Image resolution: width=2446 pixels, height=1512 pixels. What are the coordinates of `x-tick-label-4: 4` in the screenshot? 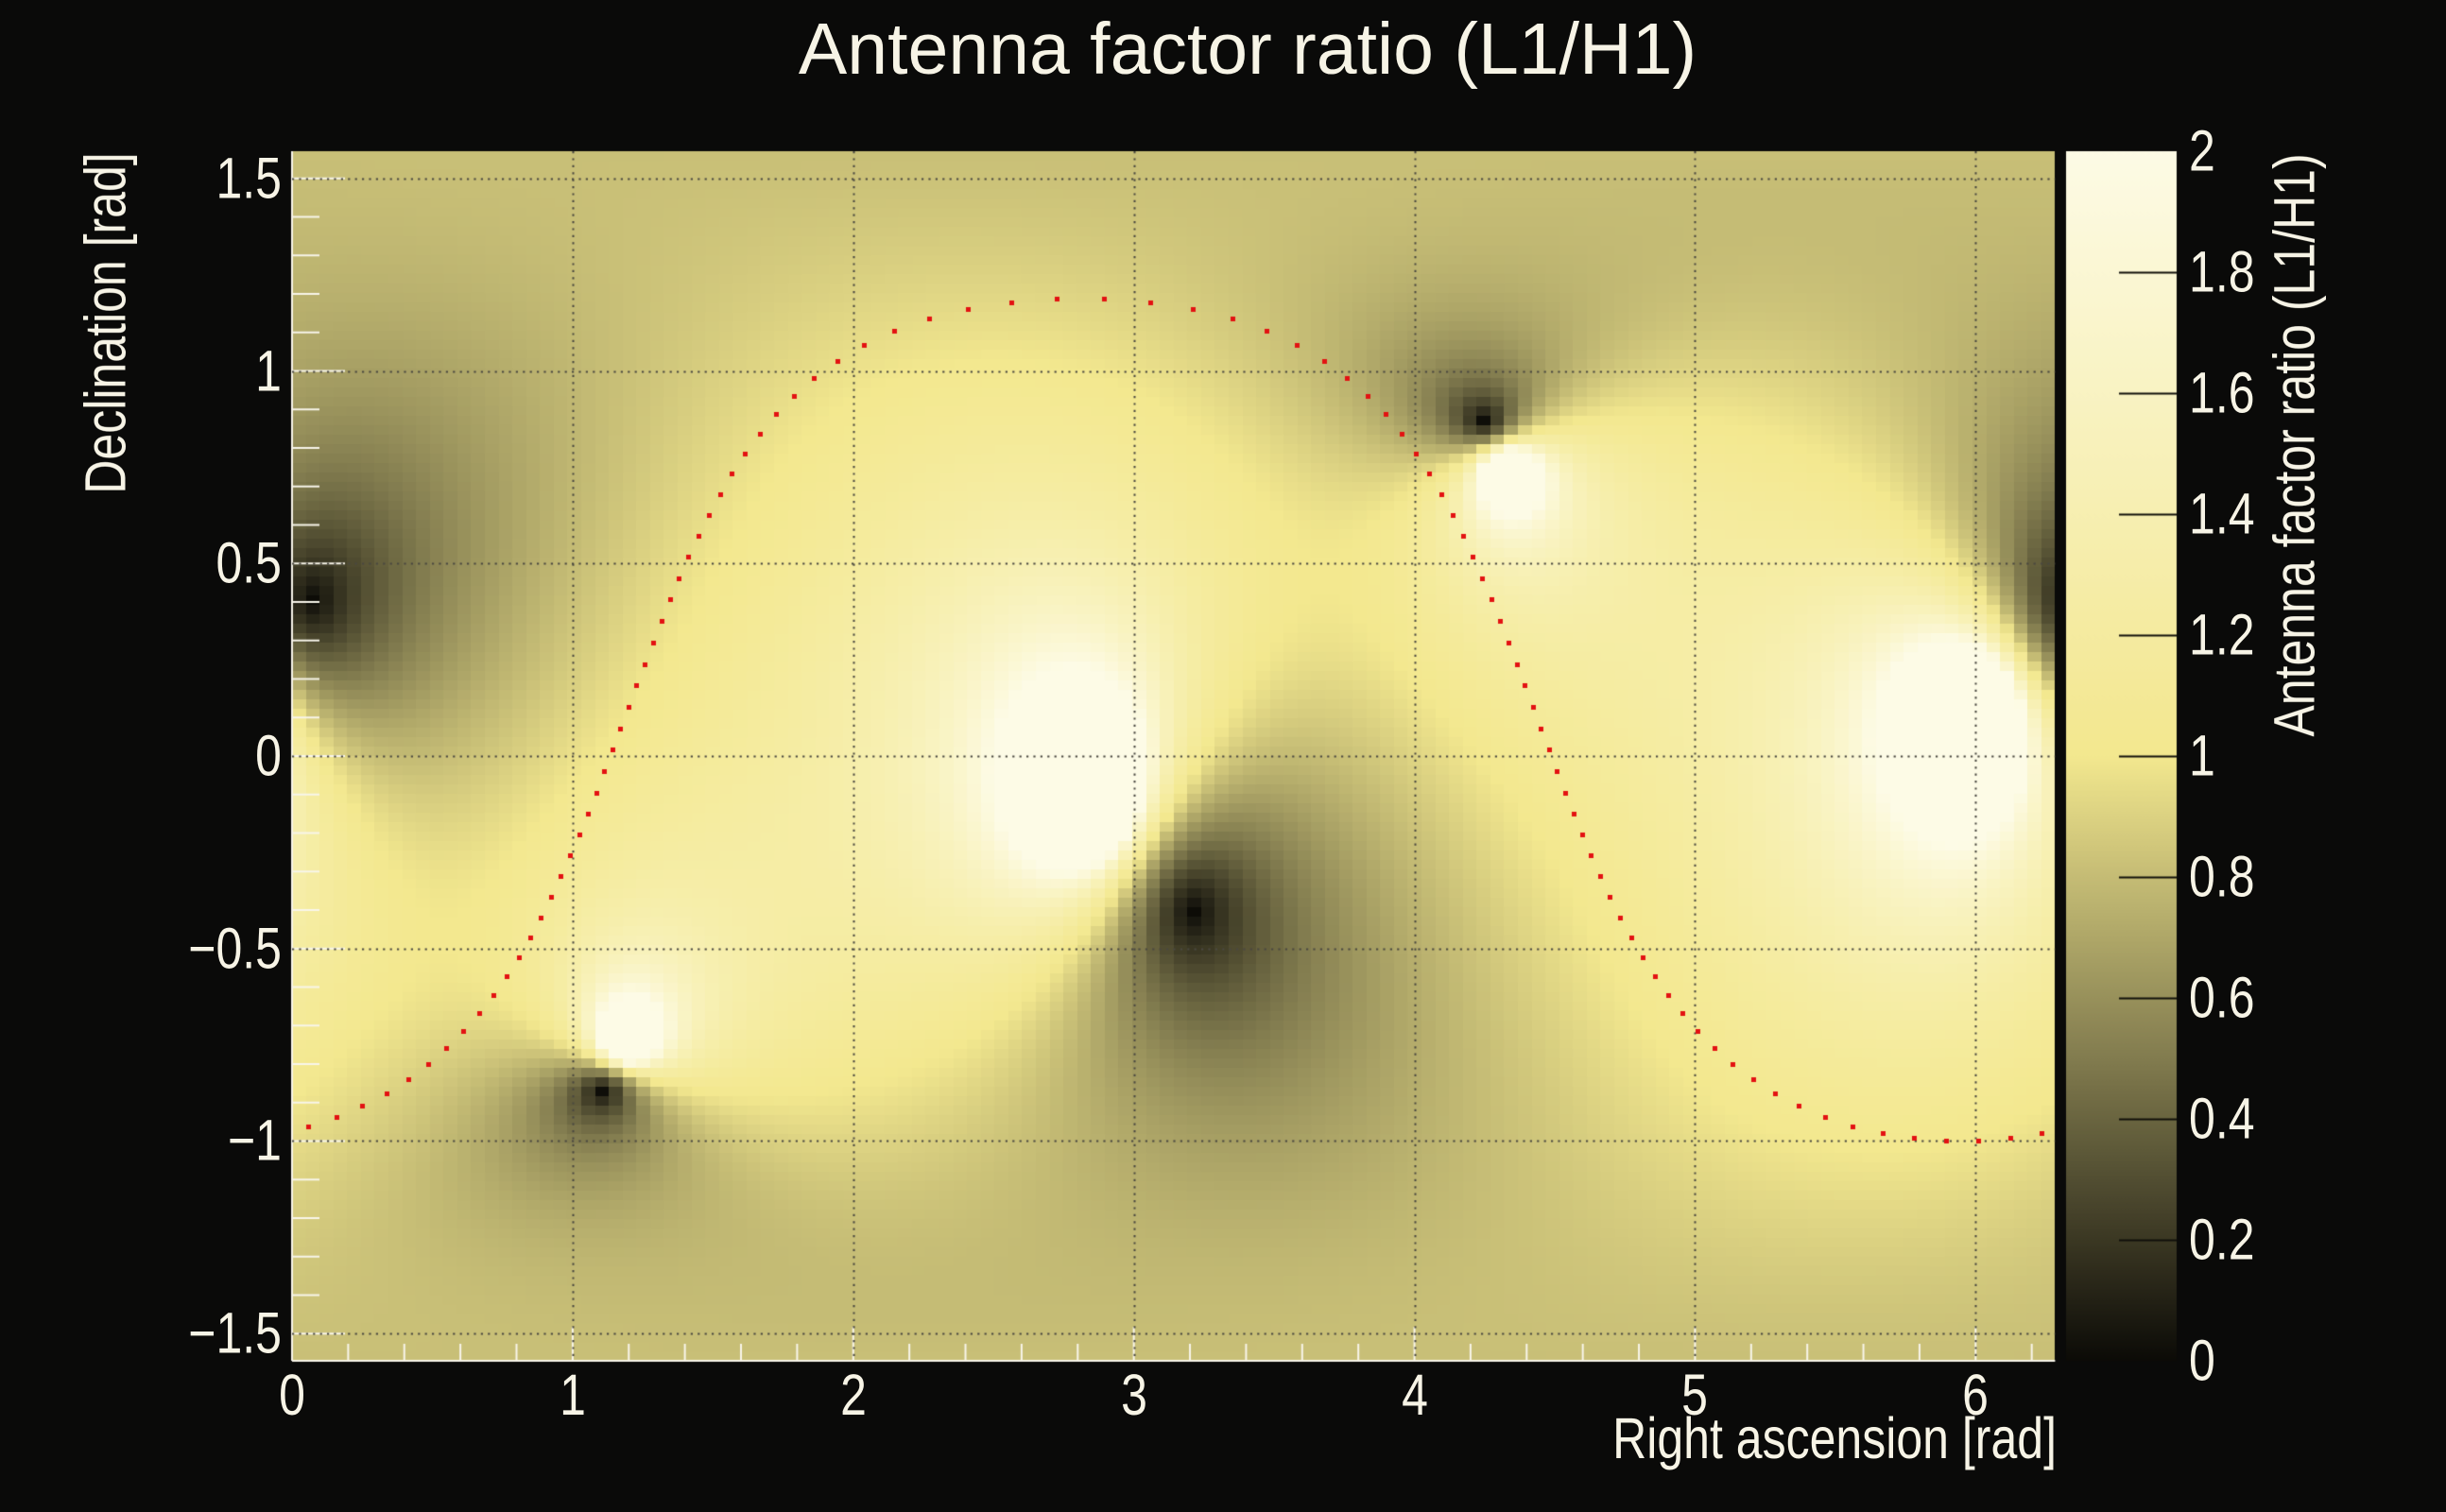 It's located at (1414, 1395).